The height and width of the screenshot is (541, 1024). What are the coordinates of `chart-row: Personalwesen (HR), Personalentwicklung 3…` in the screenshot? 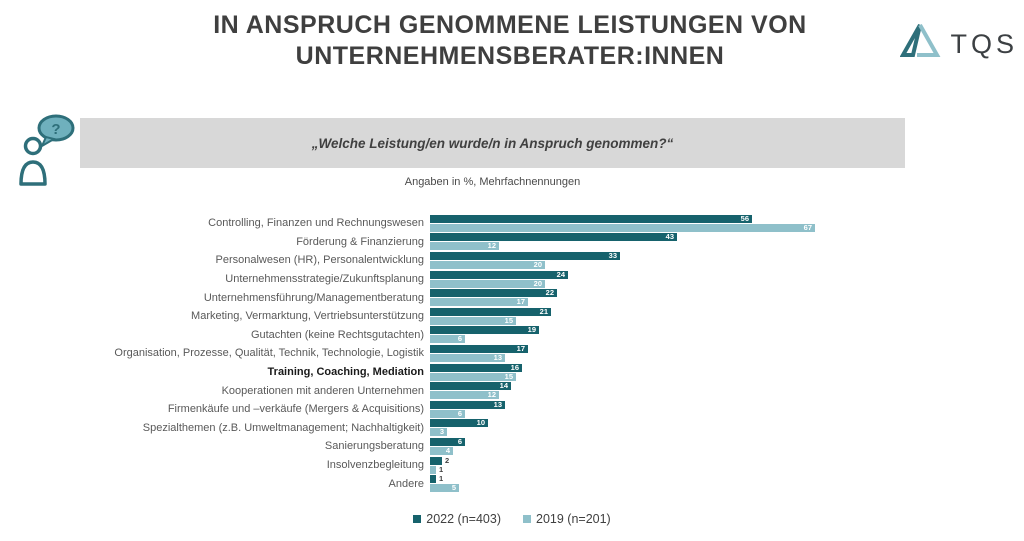 It's located at (512, 260).